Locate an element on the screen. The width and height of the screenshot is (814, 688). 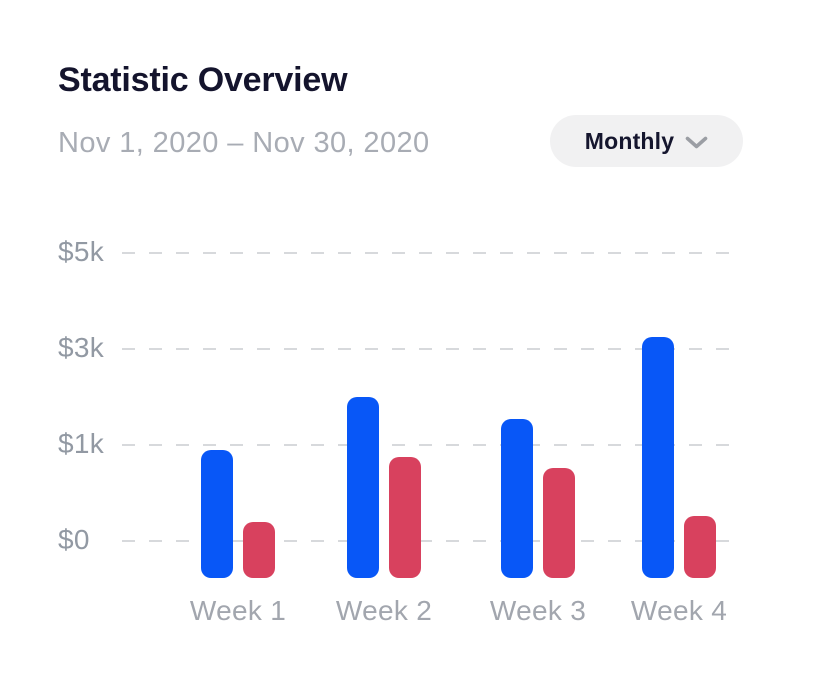
y-axis-label: $0 is located at coordinates (74, 539).